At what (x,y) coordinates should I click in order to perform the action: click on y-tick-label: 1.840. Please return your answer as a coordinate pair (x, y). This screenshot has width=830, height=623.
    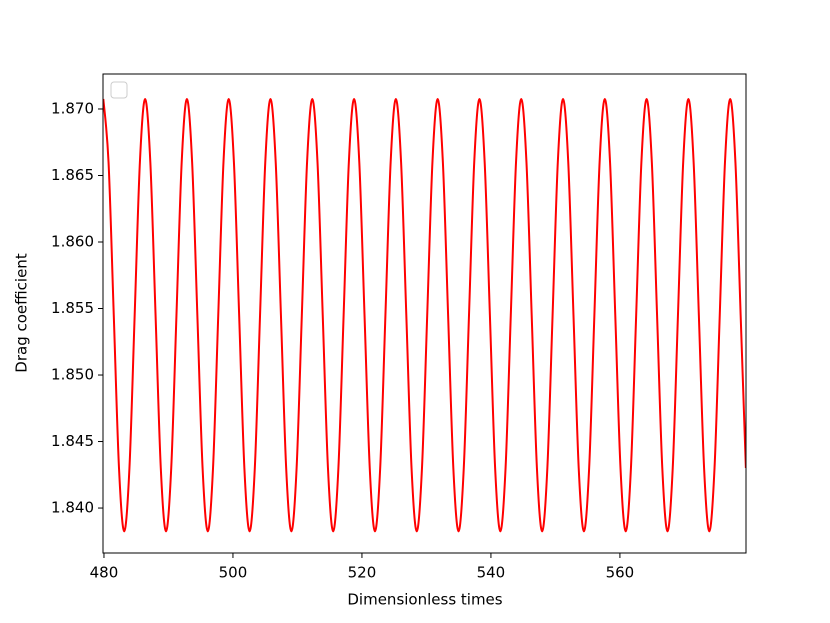
    Looking at the image, I should click on (72, 508).